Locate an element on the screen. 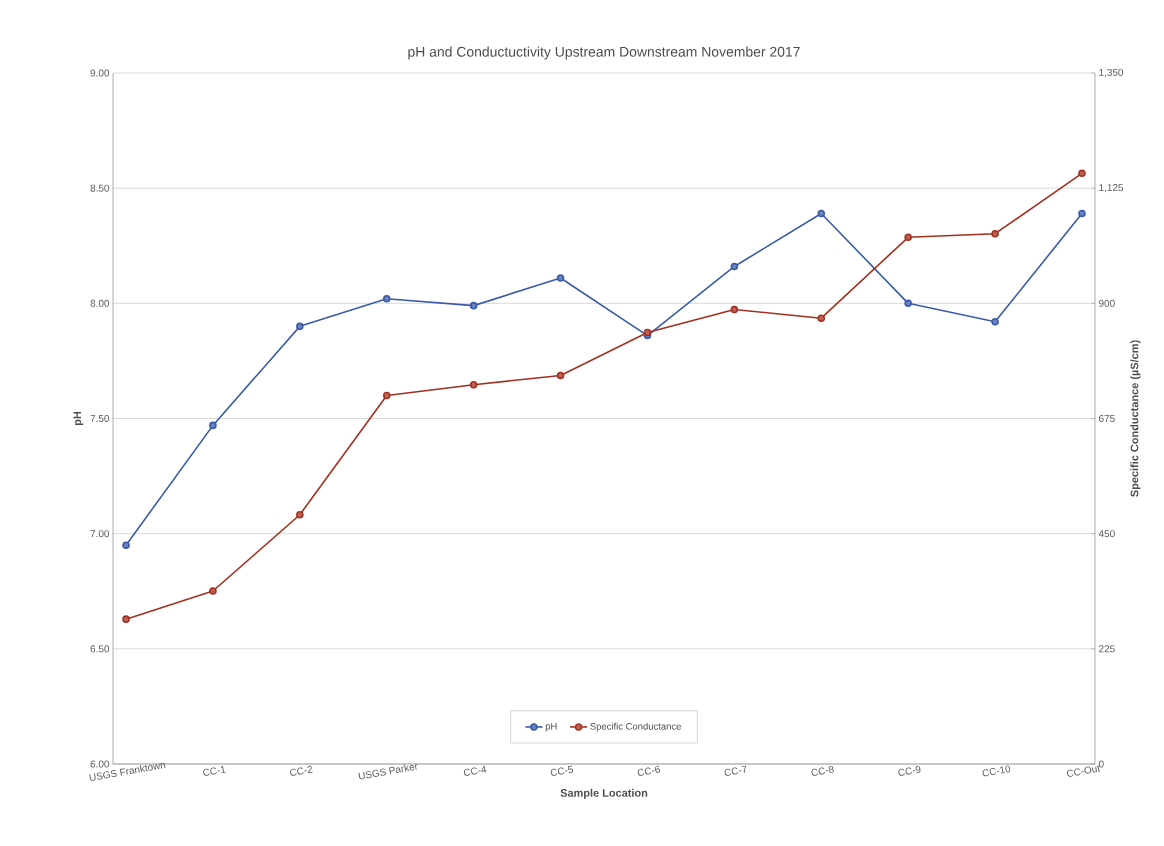 Image resolution: width=1164 pixels, height=846 pixels. y-tick-label: 8.00 is located at coordinates (100, 303).